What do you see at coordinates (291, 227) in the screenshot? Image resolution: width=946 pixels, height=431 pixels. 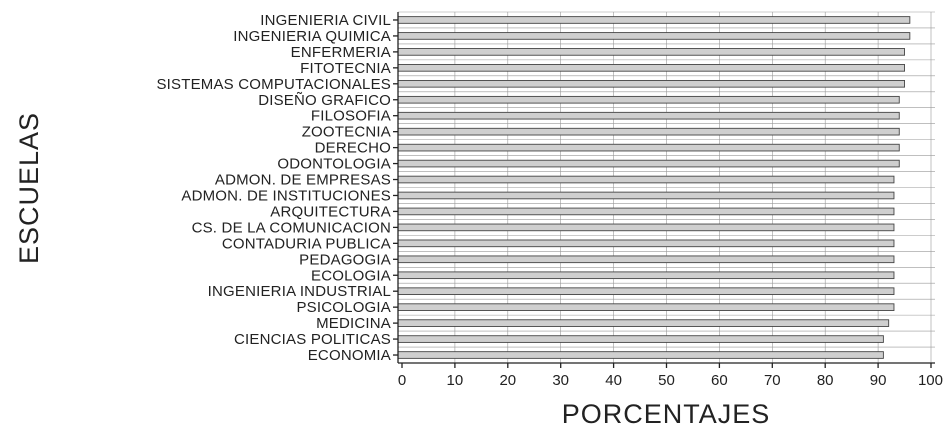 I see `category-label: CS. DE LA COMUNICACION` at bounding box center [291, 227].